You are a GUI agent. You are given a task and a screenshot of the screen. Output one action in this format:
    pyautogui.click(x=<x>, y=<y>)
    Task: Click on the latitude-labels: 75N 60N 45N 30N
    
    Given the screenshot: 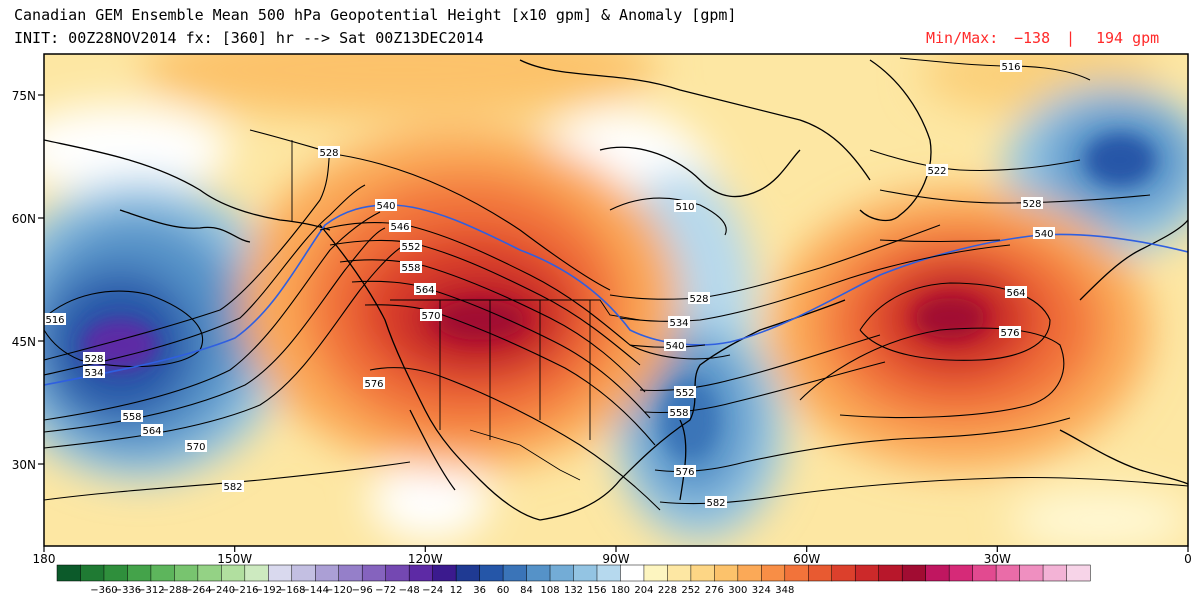 What is the action you would take?
    pyautogui.click(x=24, y=280)
    